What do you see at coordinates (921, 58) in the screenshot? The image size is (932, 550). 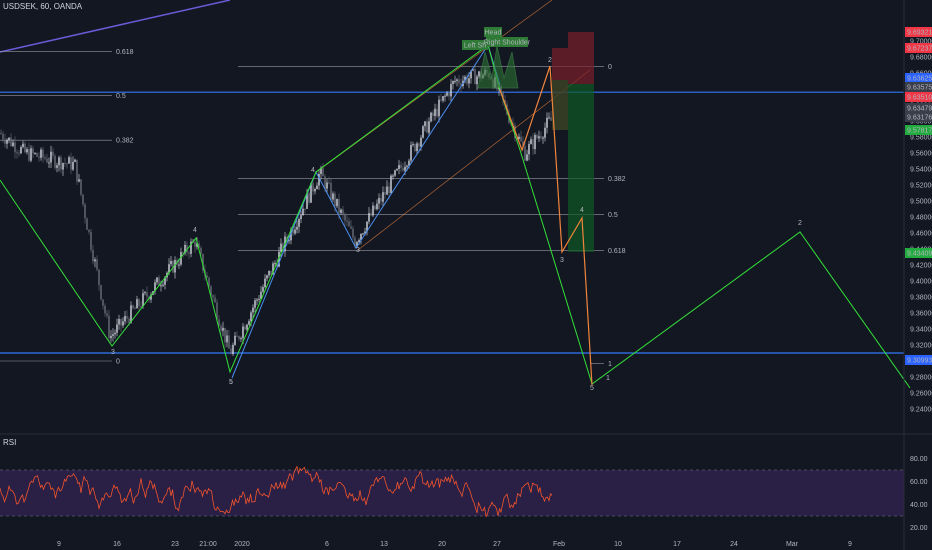 I see `y-tick-label: 9.68000` at bounding box center [921, 58].